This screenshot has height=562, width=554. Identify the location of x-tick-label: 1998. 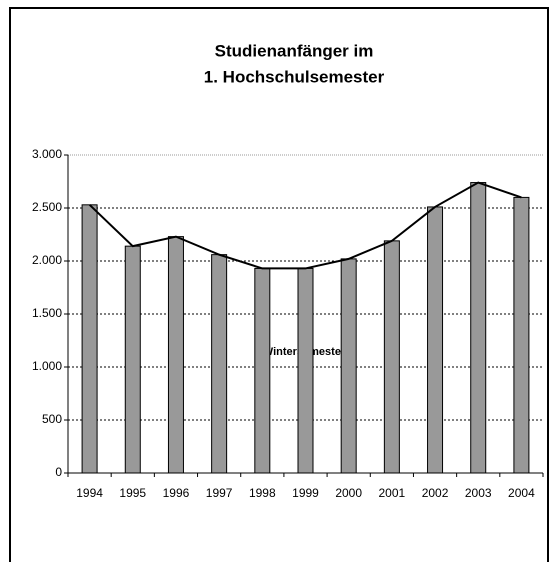
(262, 493).